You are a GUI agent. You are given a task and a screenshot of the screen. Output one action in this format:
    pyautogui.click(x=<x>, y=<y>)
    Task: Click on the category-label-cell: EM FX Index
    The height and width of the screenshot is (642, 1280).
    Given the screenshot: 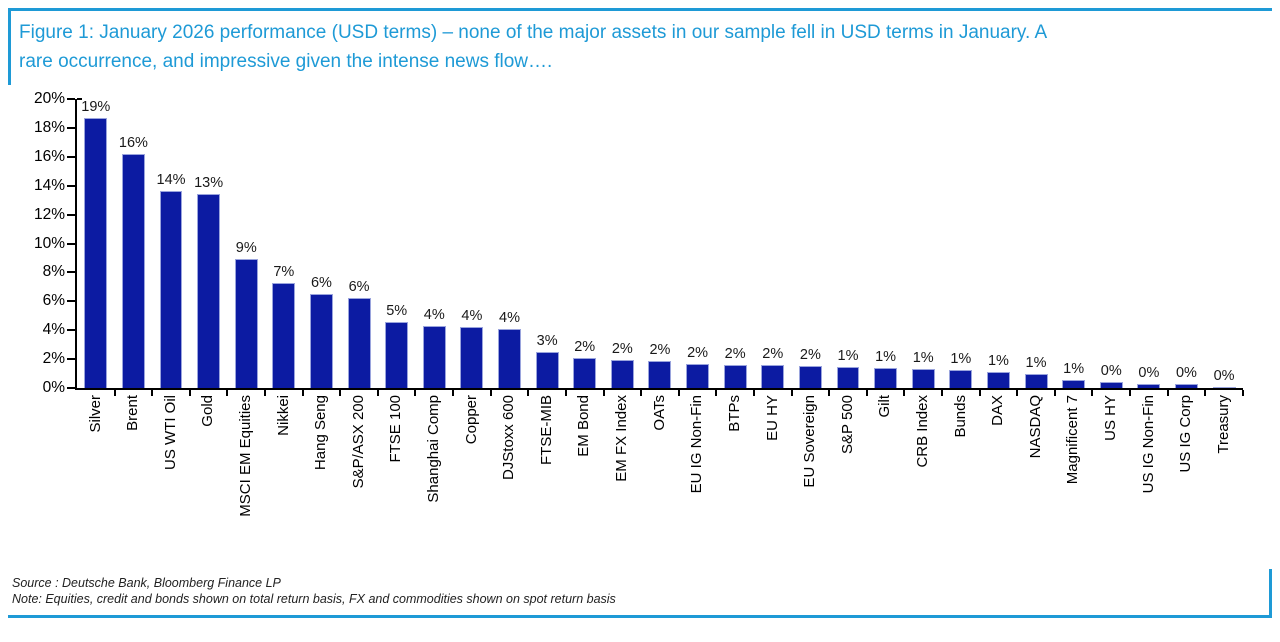 What is the action you would take?
    pyautogui.click(x=623, y=479)
    